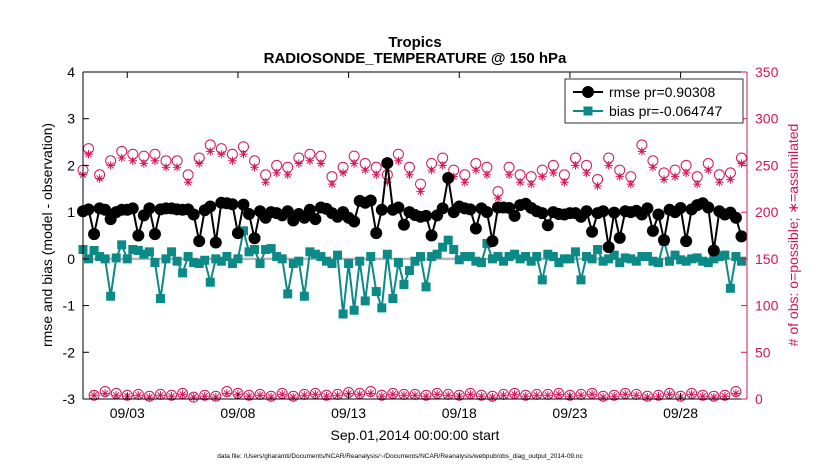 This screenshot has height=470, width=830. I want to click on x-tick-label: 09/23, so click(569, 413).